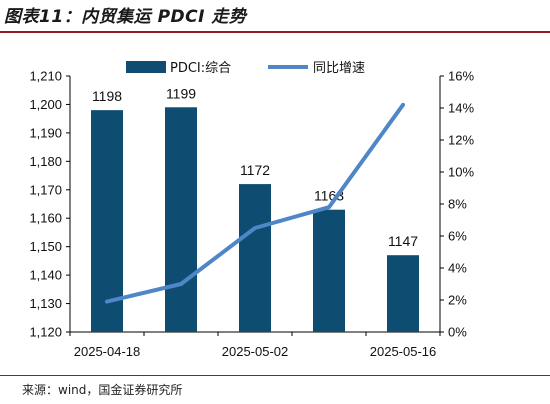 The image size is (550, 404). What do you see at coordinates (403, 351) in the screenshot?
I see `x-tick-label: 2025-05-16` at bounding box center [403, 351].